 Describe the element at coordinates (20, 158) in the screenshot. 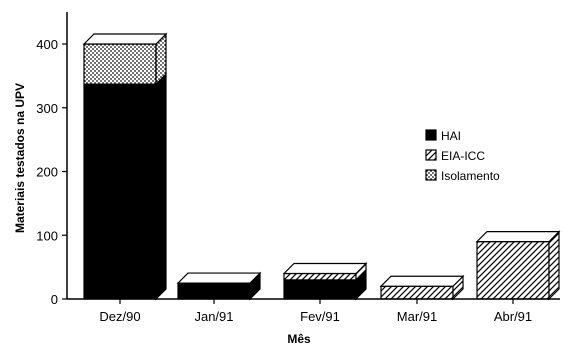

I see `y-axis-title: Materiais testados na UPV` at that location.